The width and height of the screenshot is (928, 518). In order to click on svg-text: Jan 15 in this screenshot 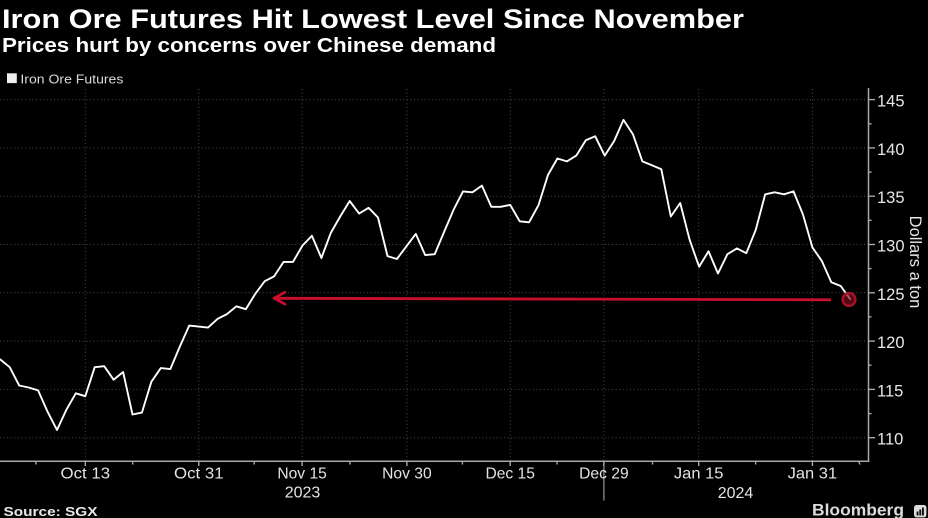, I will do `click(699, 474)`.